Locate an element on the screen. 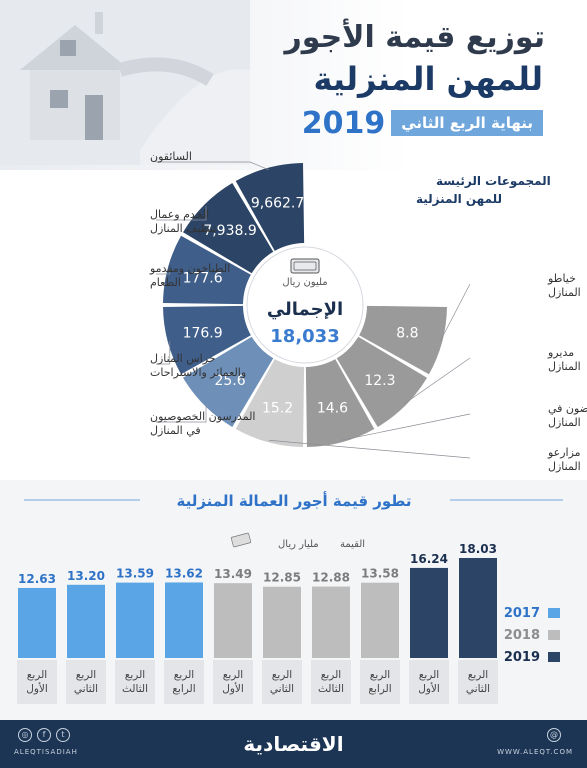 The height and width of the screenshot is (768, 587). donut-value-label: 176.9 is located at coordinates (203, 333).